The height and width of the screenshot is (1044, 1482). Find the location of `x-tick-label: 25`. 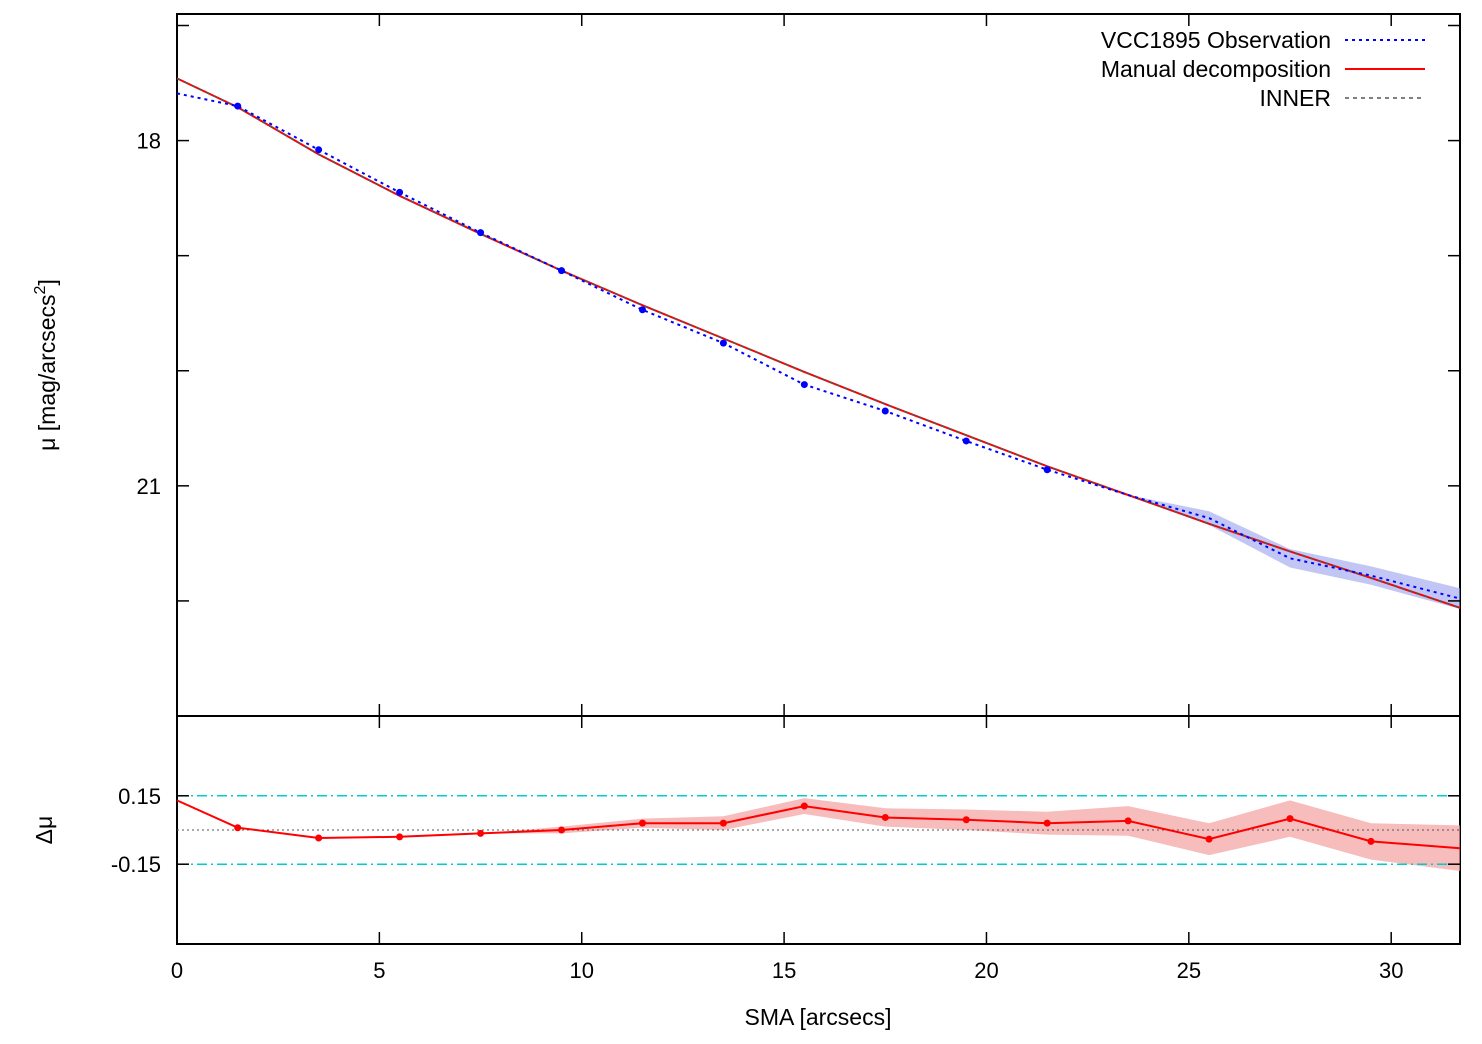

x-tick-label: 25 is located at coordinates (1189, 970).